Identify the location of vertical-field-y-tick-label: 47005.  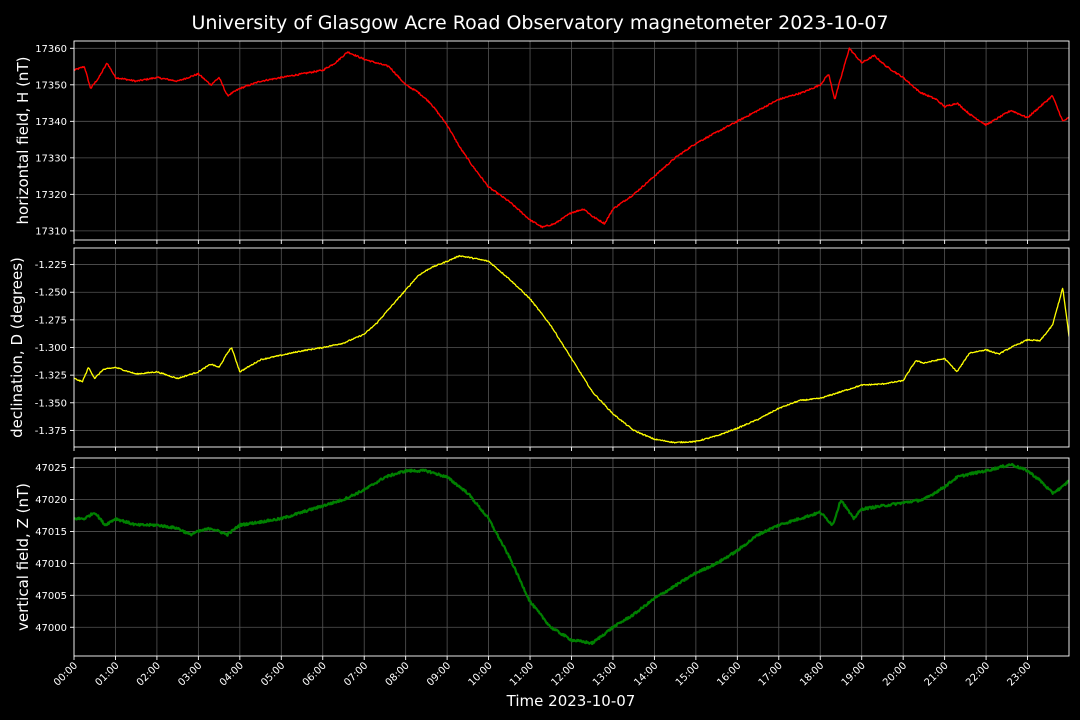
(51, 596).